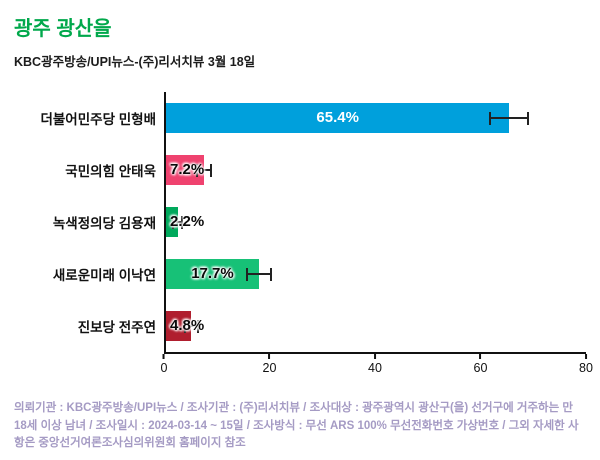 Image resolution: width=600 pixels, height=460 pixels. I want to click on category-label: 녹색정의당 김용재, so click(104, 223).